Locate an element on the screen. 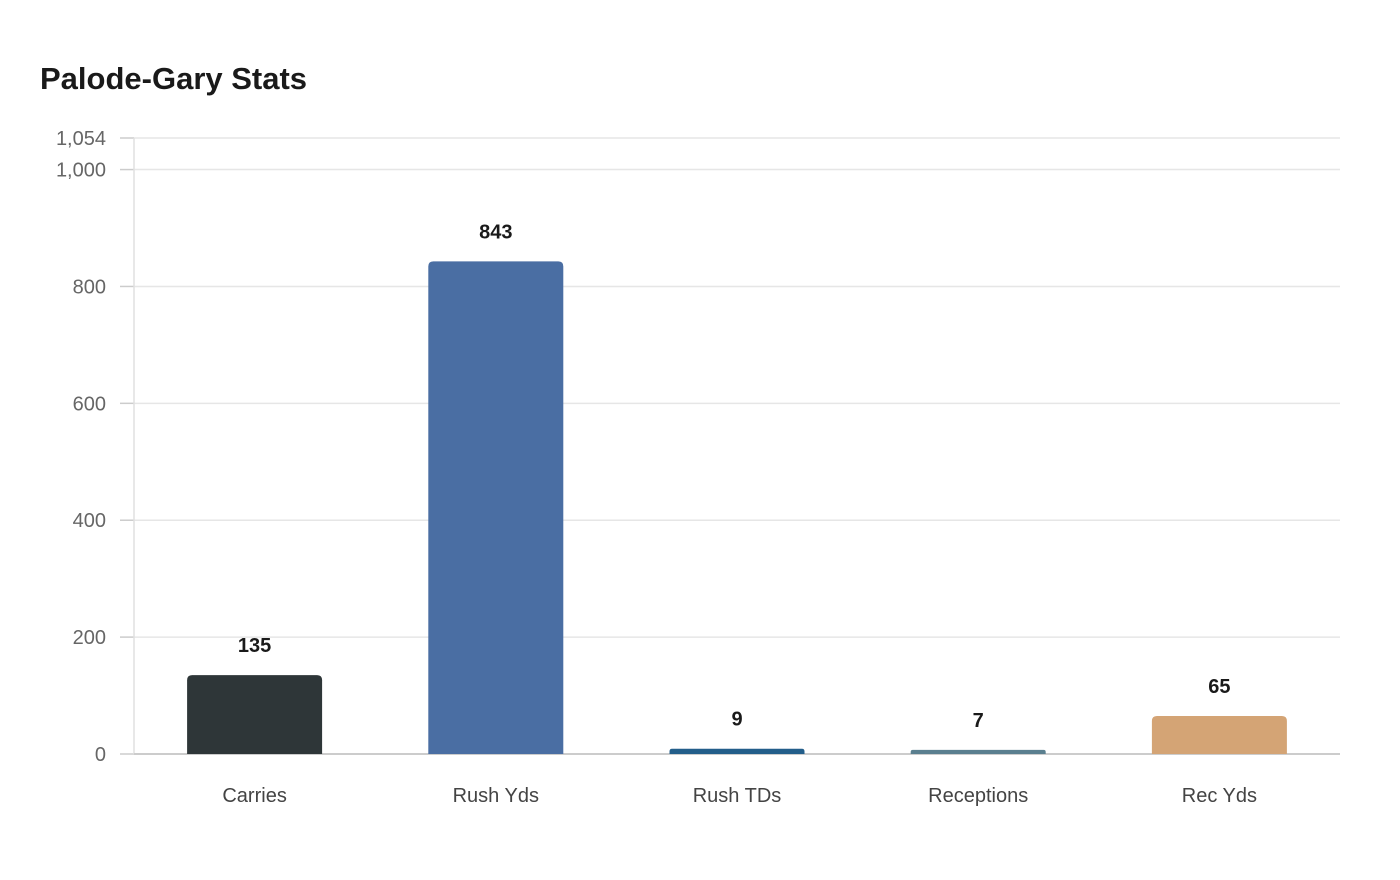 This screenshot has height=880, width=1400. x-category-label: Rush TDs is located at coordinates (737, 796).